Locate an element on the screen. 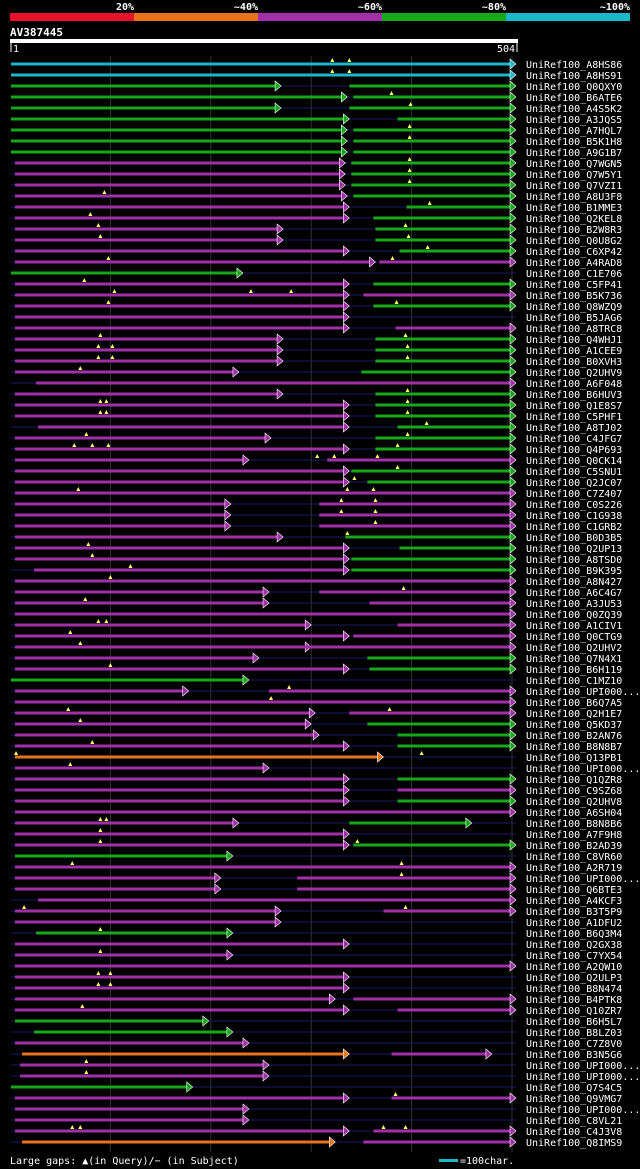  hit-row: UniRef100_B1MME3 is located at coordinates (316, 207).